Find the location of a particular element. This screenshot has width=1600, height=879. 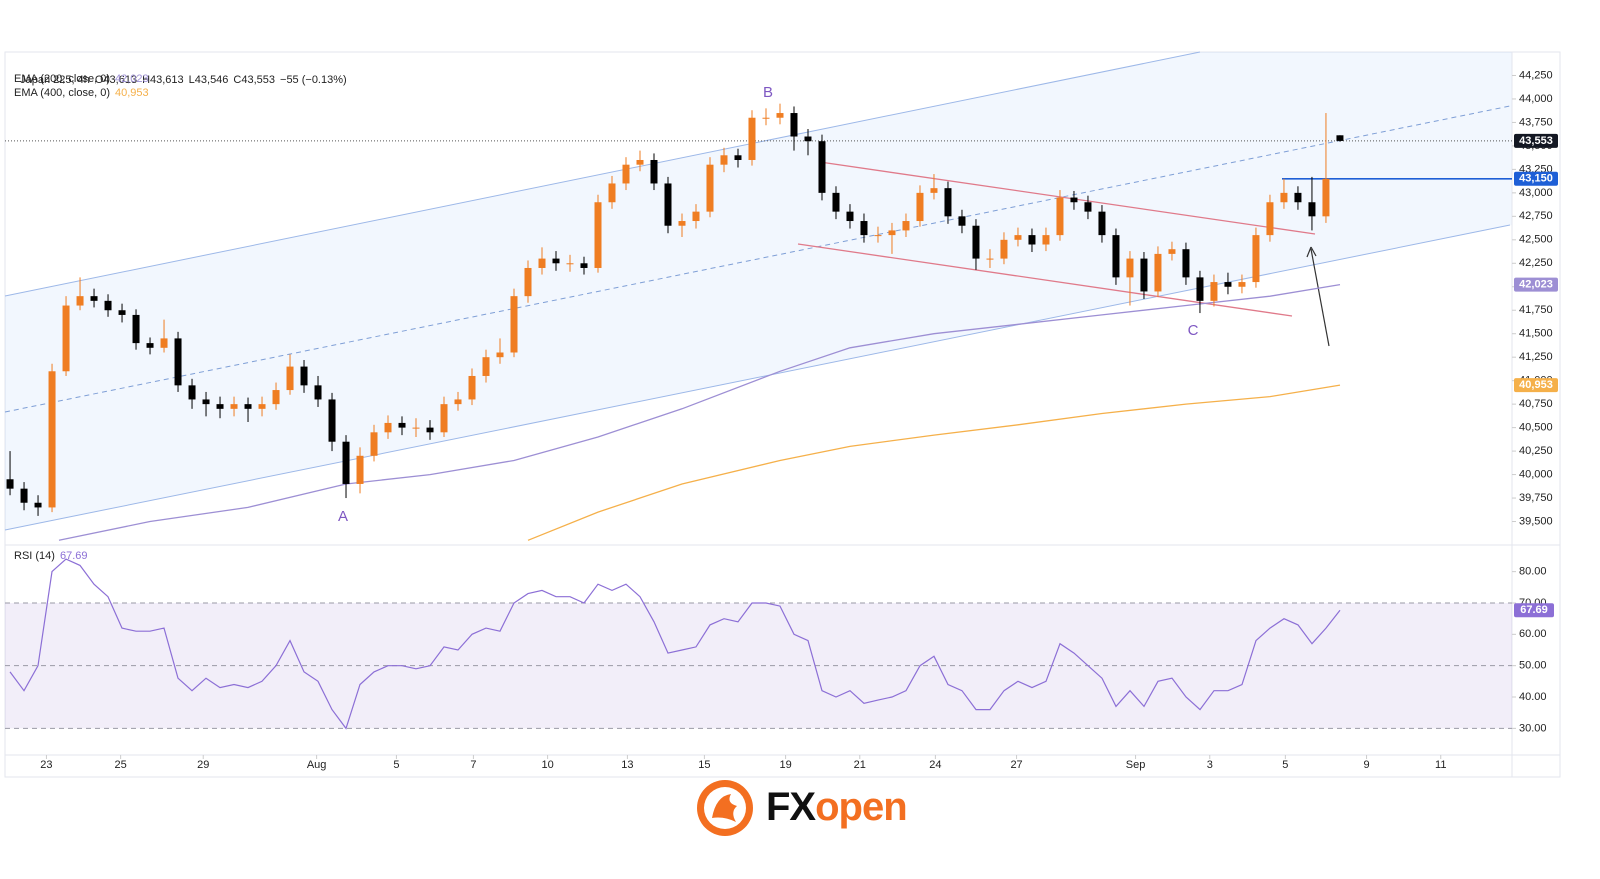

legend-name: EMA (200, close, 0) is located at coordinates (62, 79).